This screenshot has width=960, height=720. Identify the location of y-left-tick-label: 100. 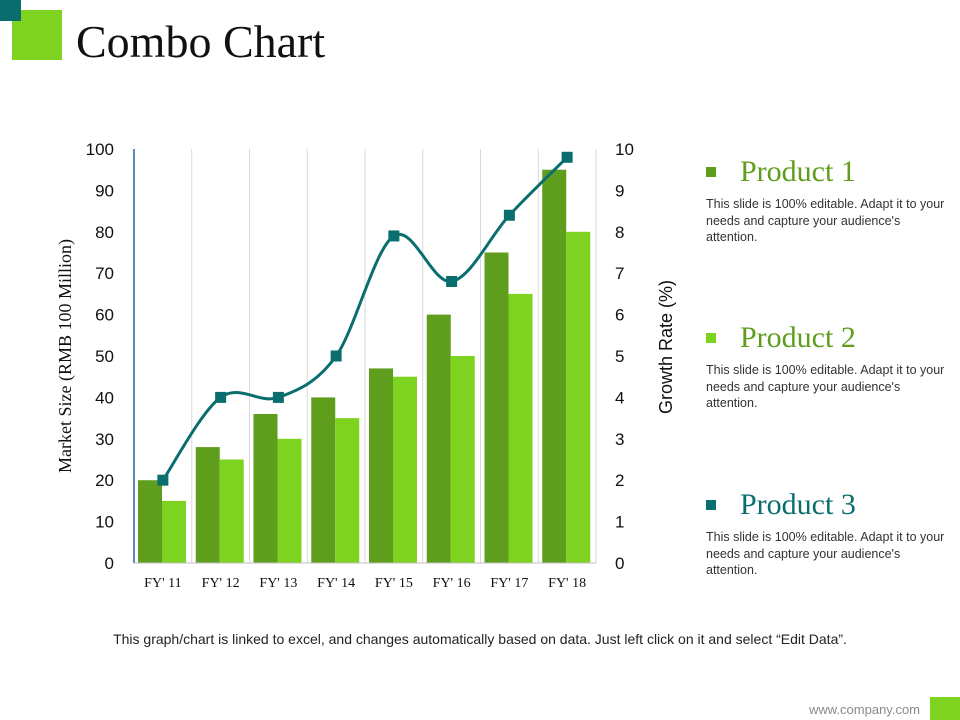
(100, 149).